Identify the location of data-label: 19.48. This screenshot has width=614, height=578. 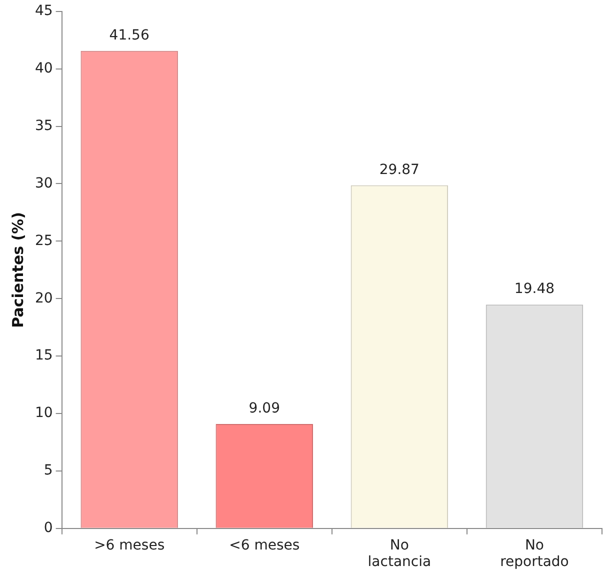
(534, 289).